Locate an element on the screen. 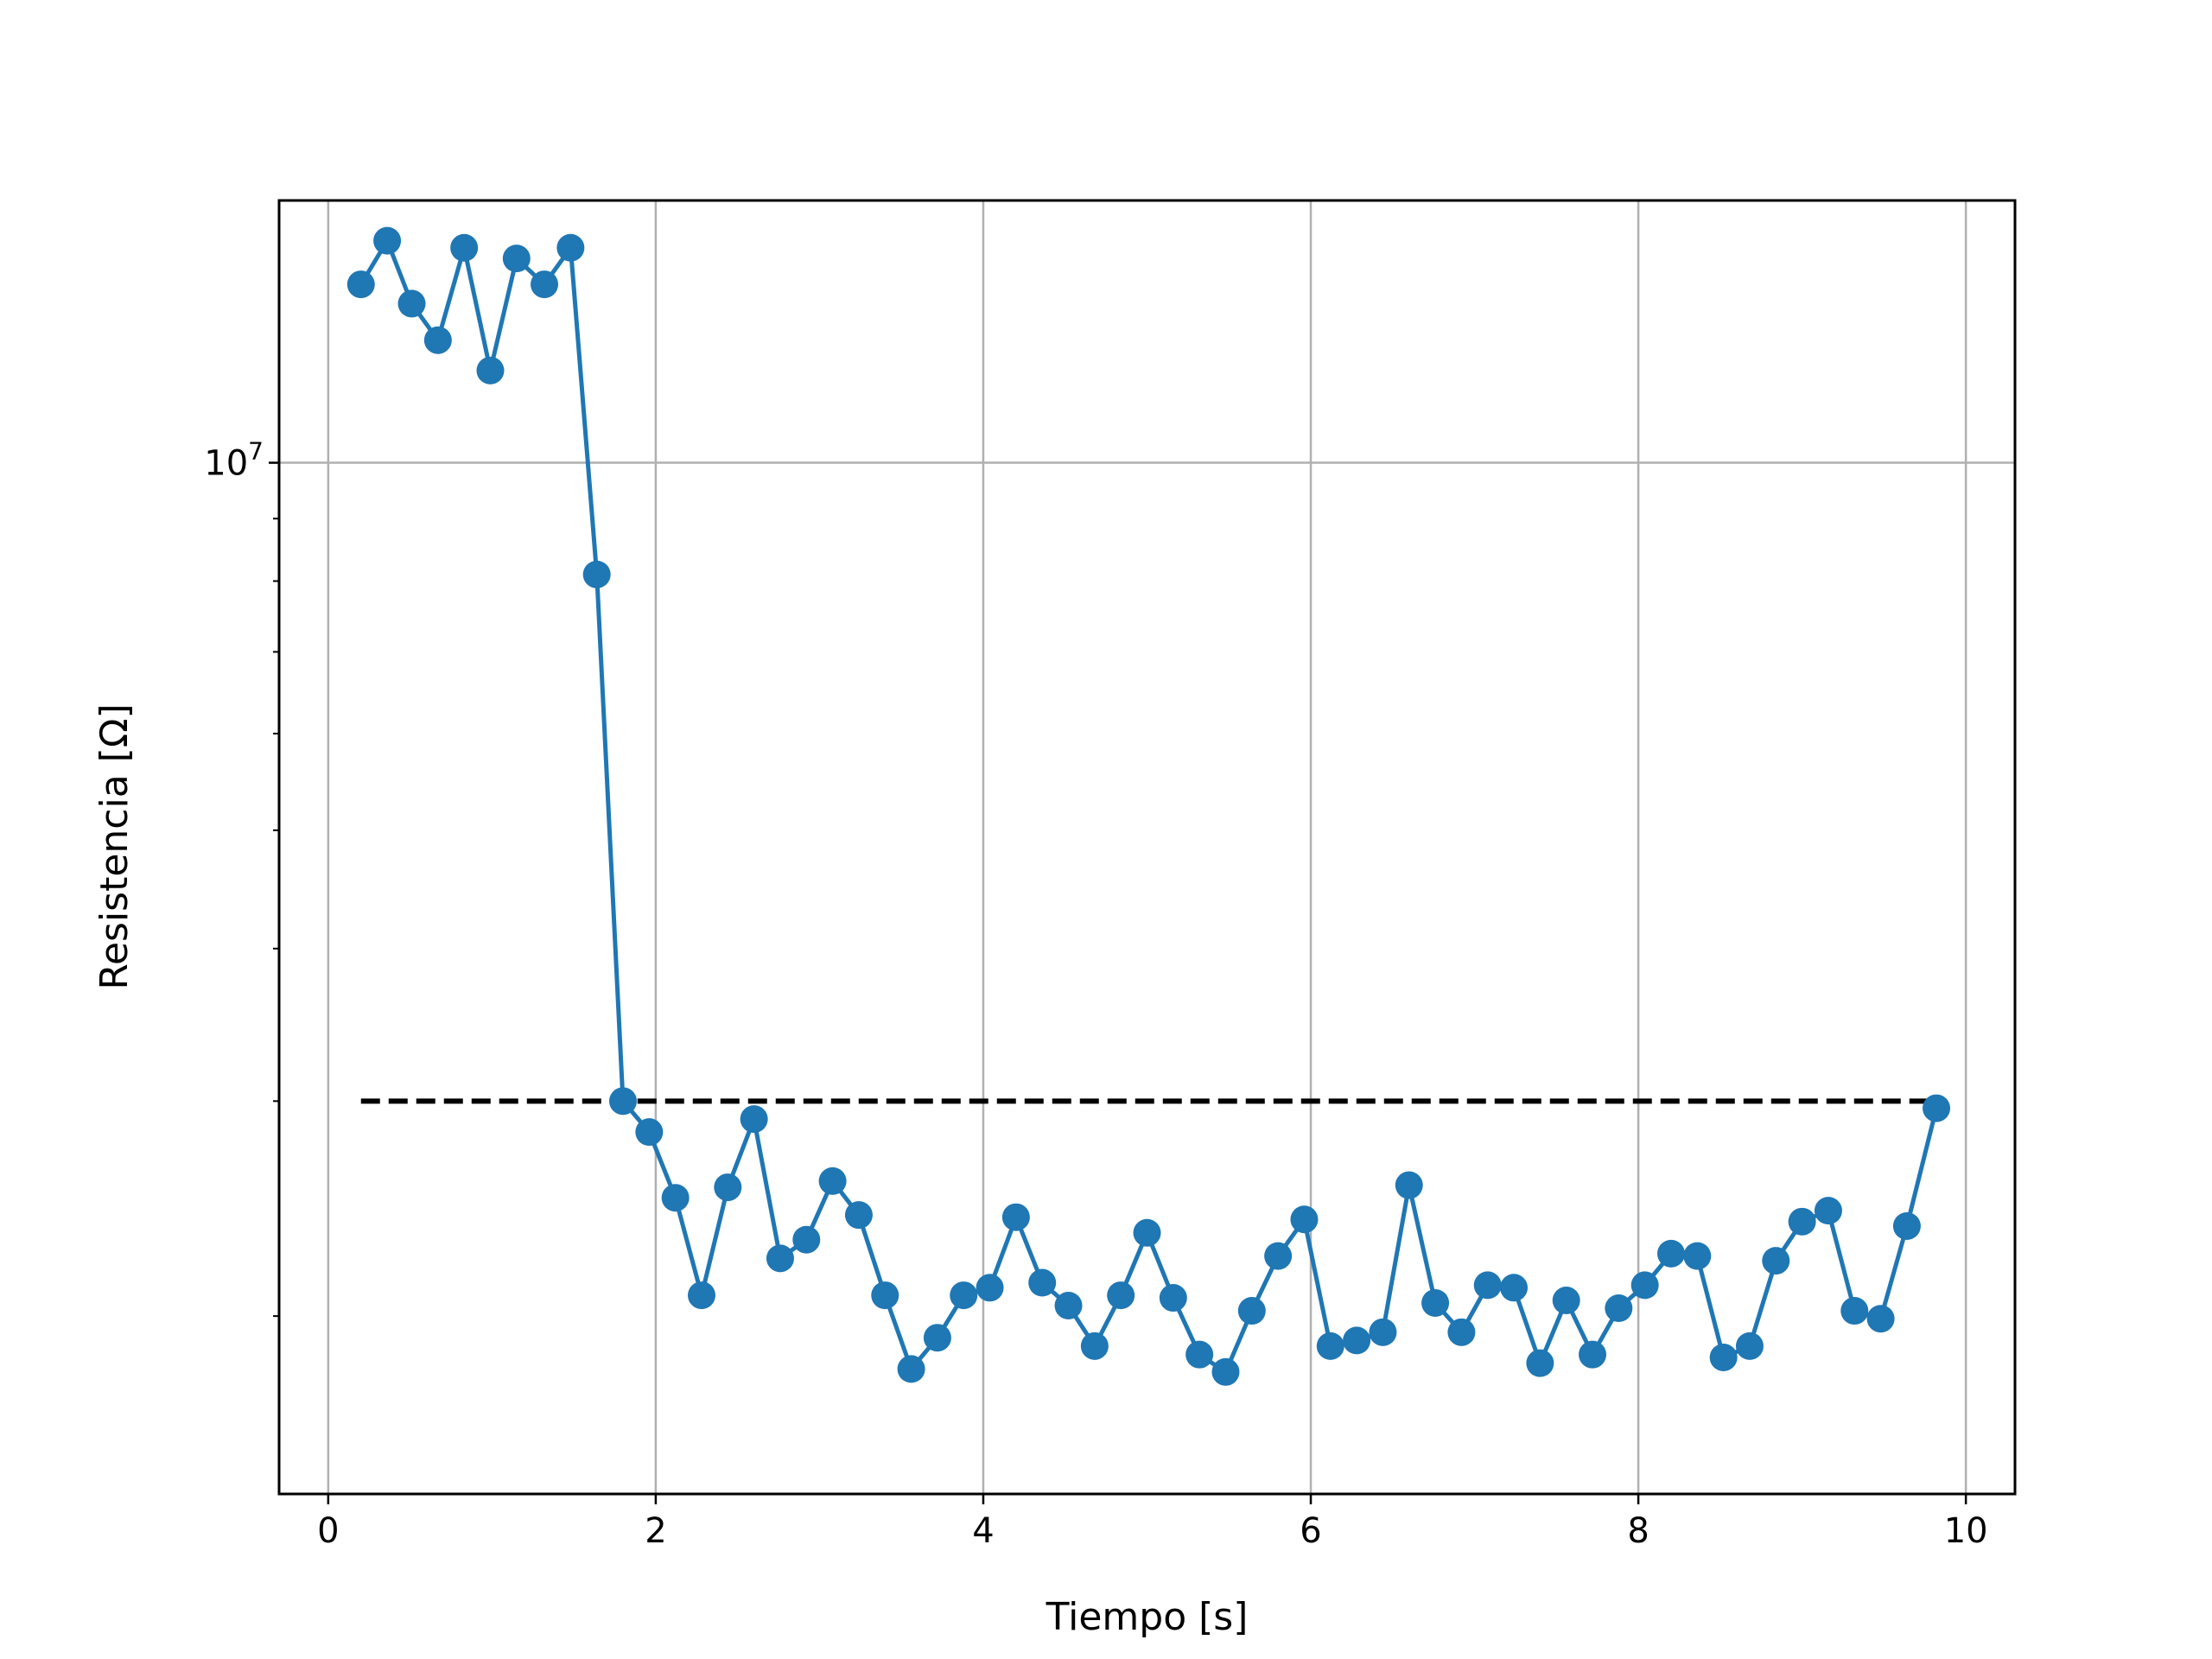 This screenshot has width=2212, height=1659. y-axis-label: Resistencia [Ω] is located at coordinates (114, 846).